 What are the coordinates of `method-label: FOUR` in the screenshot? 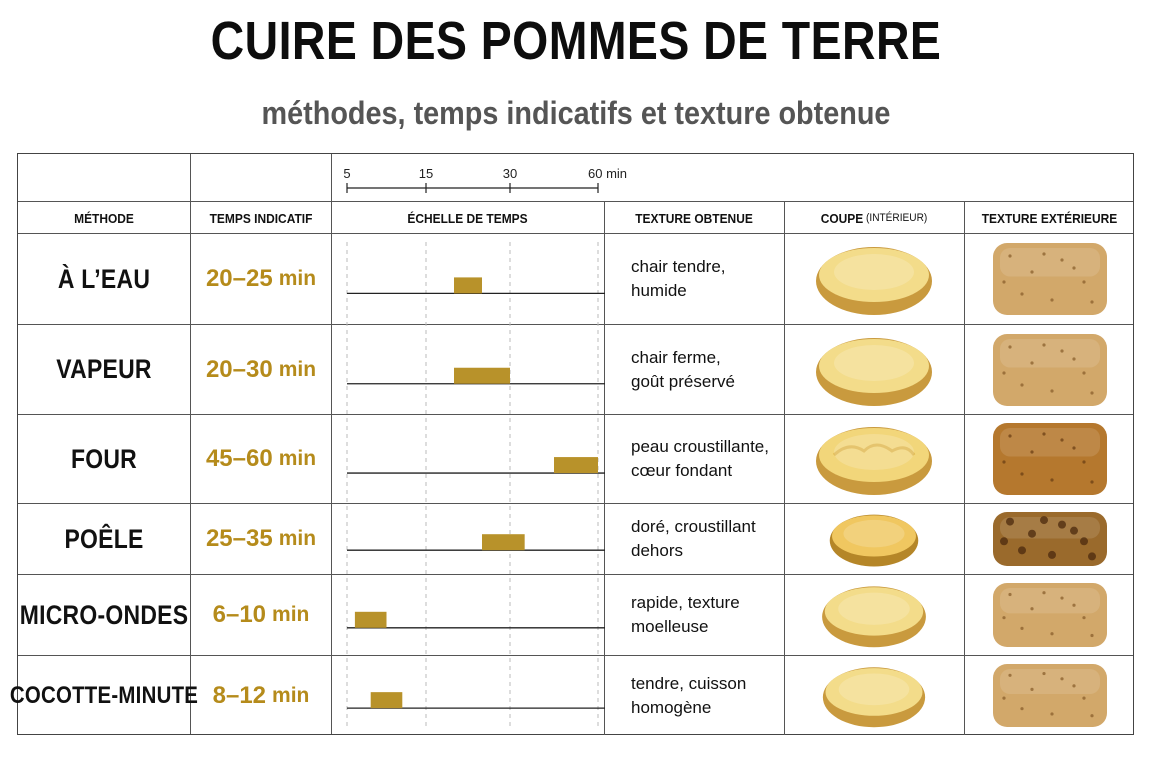 It's located at (104, 458).